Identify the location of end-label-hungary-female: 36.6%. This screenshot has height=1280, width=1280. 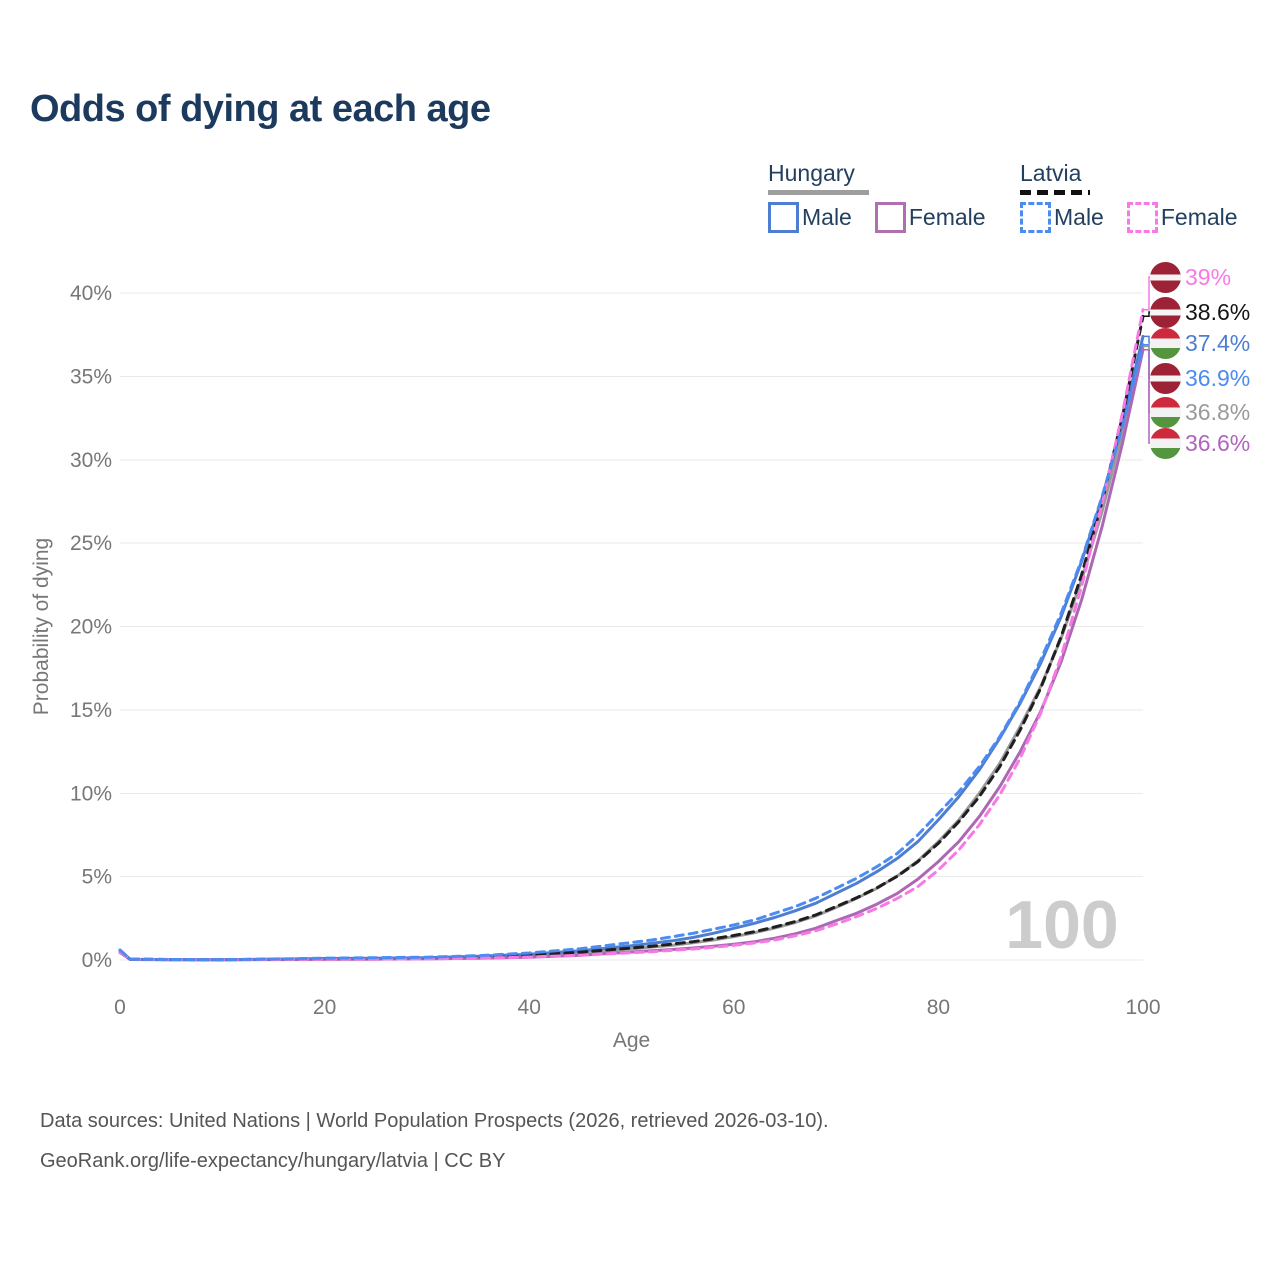
(1200, 443).